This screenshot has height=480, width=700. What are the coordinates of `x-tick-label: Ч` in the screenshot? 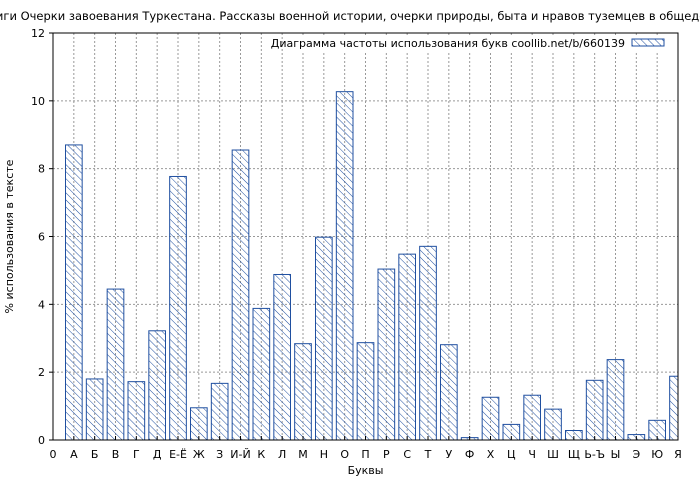 It's located at (532, 454).